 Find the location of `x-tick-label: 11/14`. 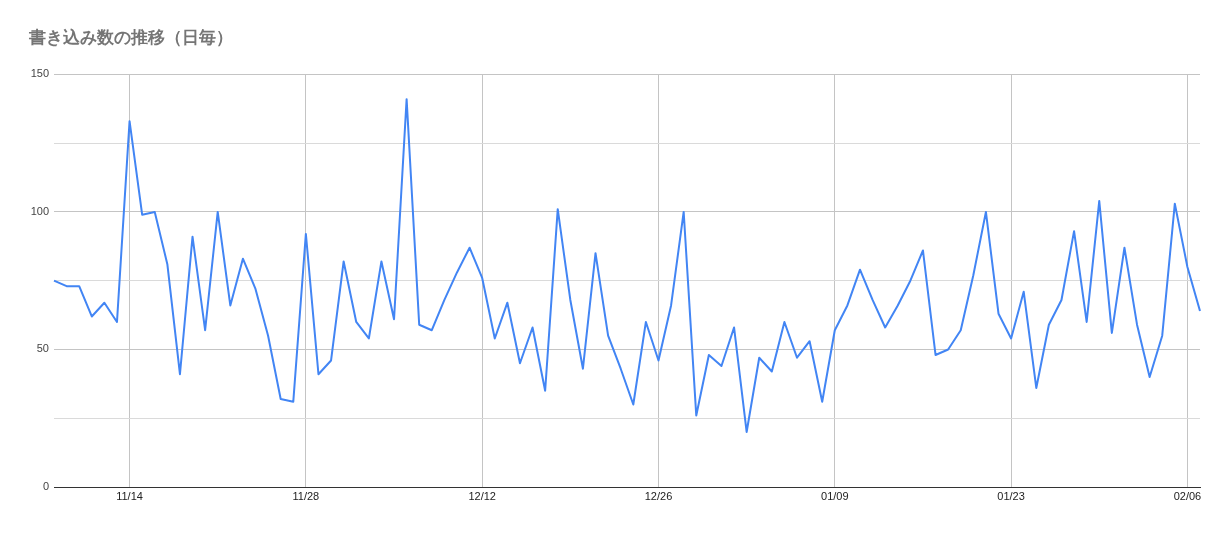

x-tick-label: 11/14 is located at coordinates (129, 495).